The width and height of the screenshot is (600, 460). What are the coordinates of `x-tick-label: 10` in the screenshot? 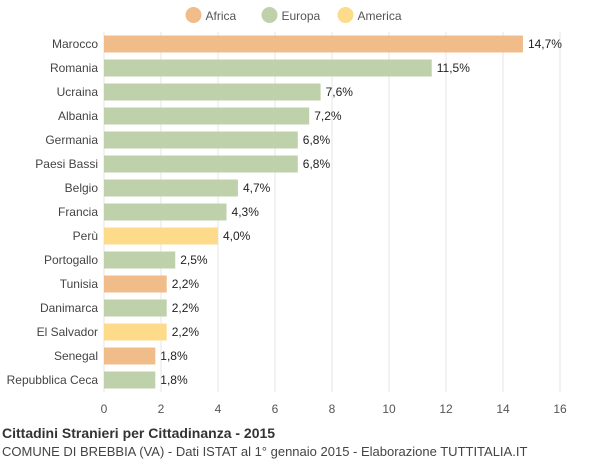 It's located at (389, 409).